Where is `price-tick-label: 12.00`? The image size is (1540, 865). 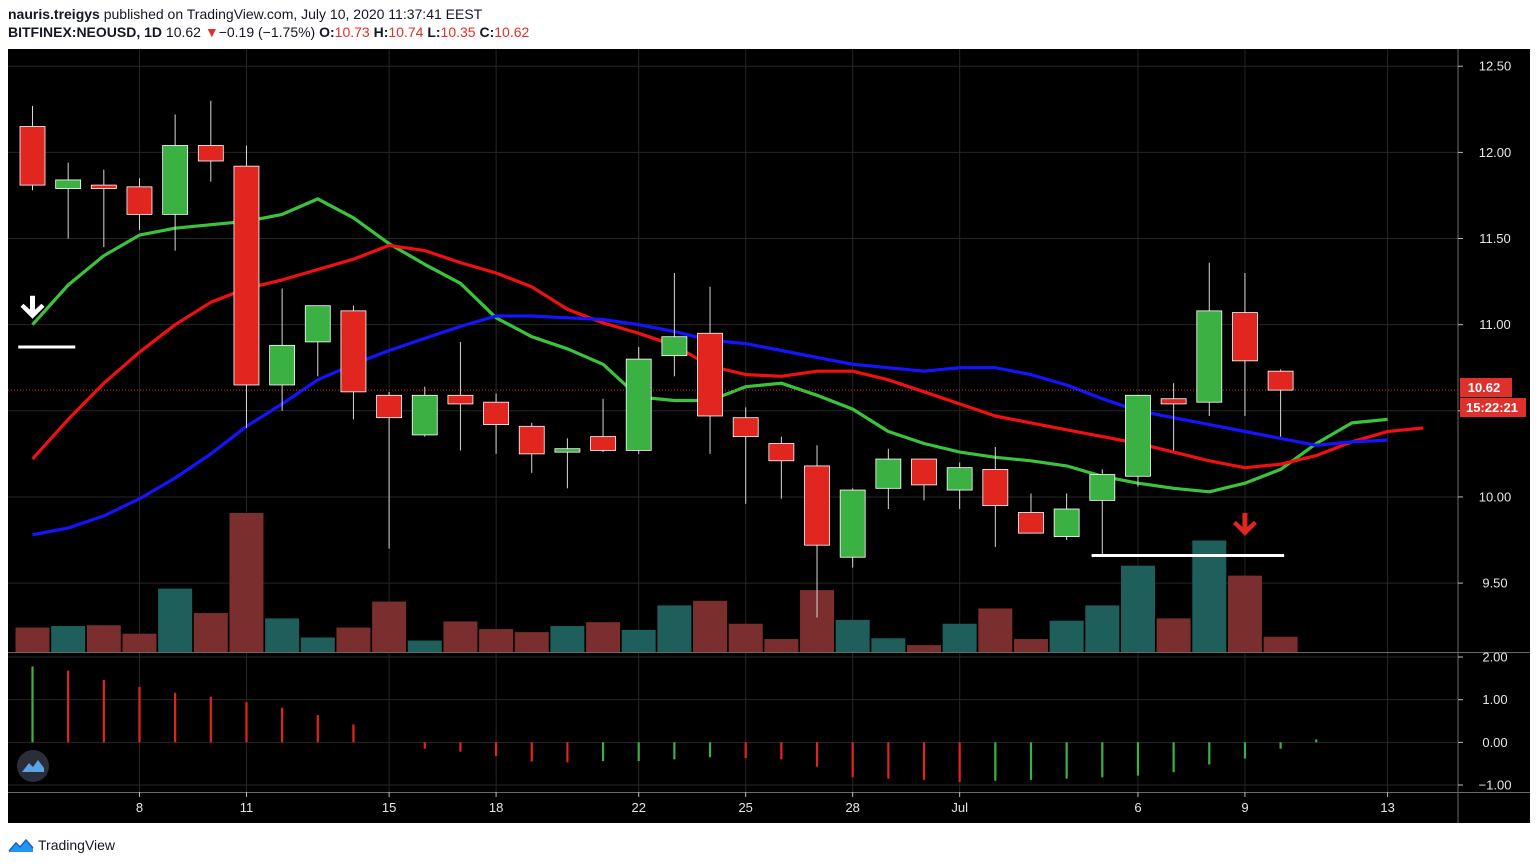 price-tick-label: 12.00 is located at coordinates (1495, 152).